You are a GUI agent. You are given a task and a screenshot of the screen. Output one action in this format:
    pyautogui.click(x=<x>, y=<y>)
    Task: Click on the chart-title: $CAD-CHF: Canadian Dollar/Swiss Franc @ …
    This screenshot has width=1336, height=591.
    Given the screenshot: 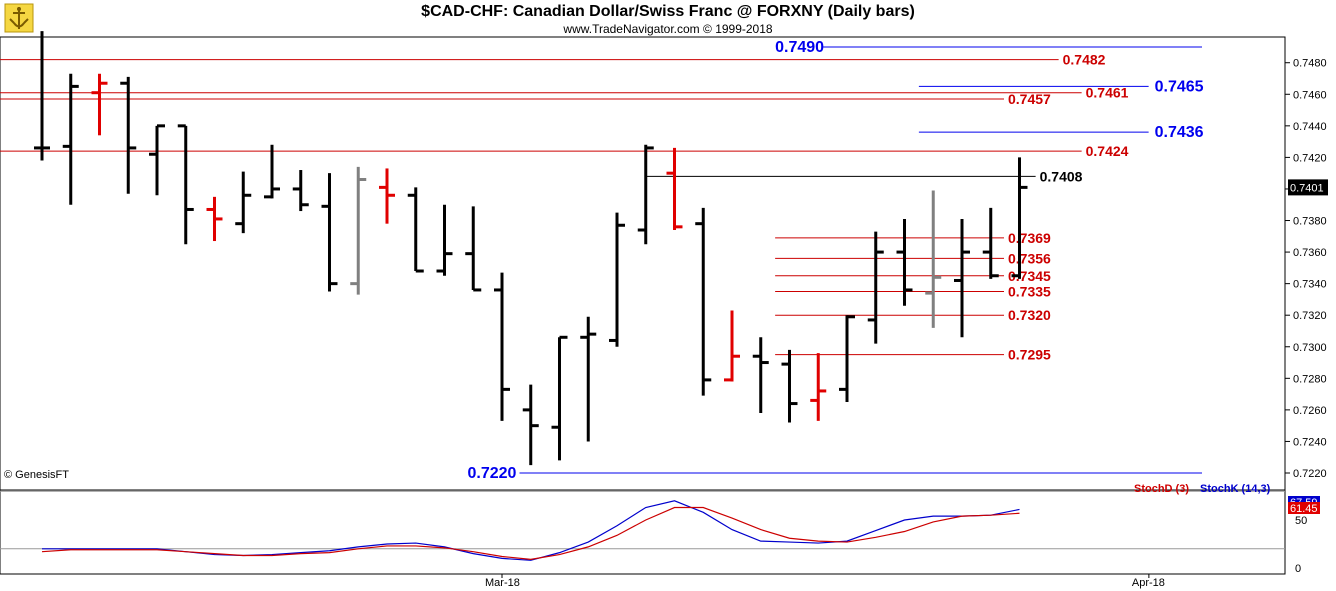 What is the action you would take?
    pyautogui.click(x=668, y=11)
    